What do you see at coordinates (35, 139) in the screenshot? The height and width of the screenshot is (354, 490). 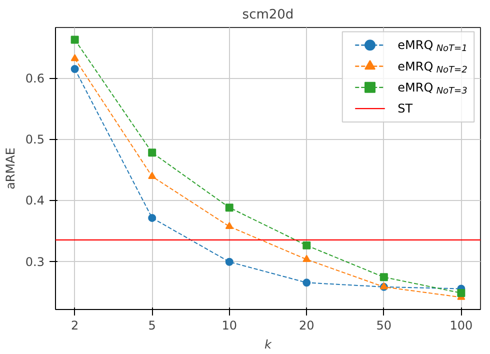 I see `y-tick-label: 0.5` at bounding box center [35, 139].